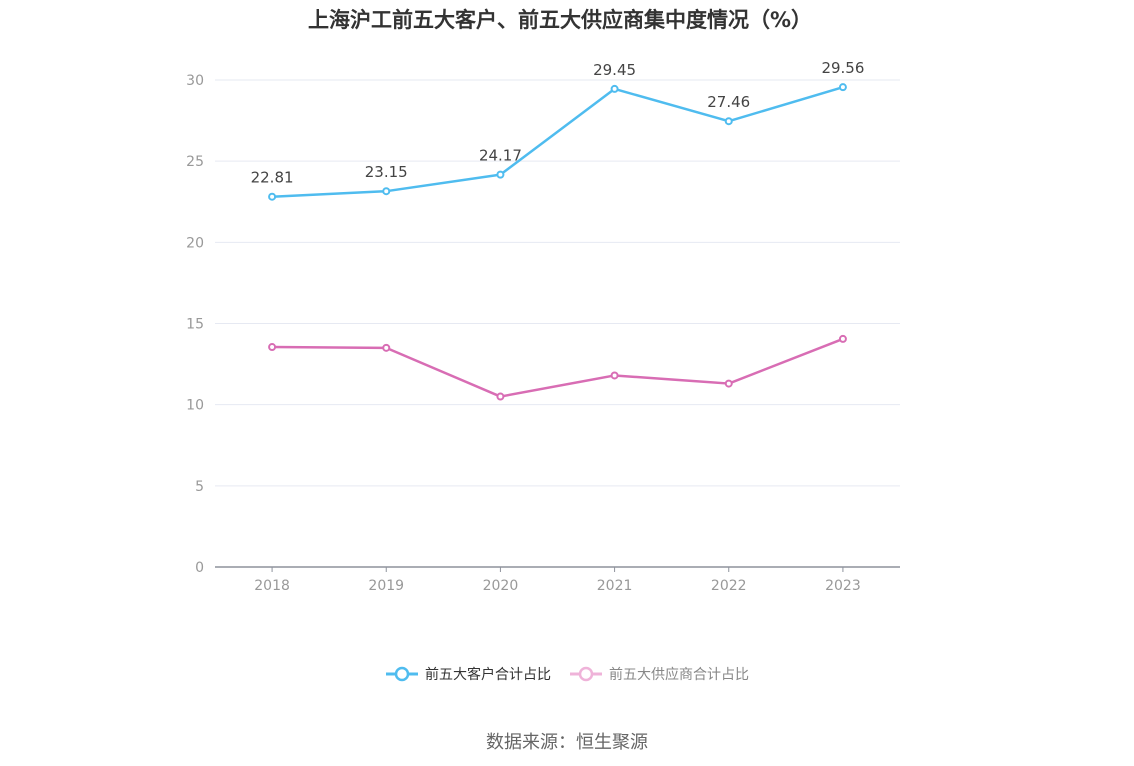  Describe the element at coordinates (615, 586) in the screenshot. I see `x-tick-label-2021: 2021` at that location.